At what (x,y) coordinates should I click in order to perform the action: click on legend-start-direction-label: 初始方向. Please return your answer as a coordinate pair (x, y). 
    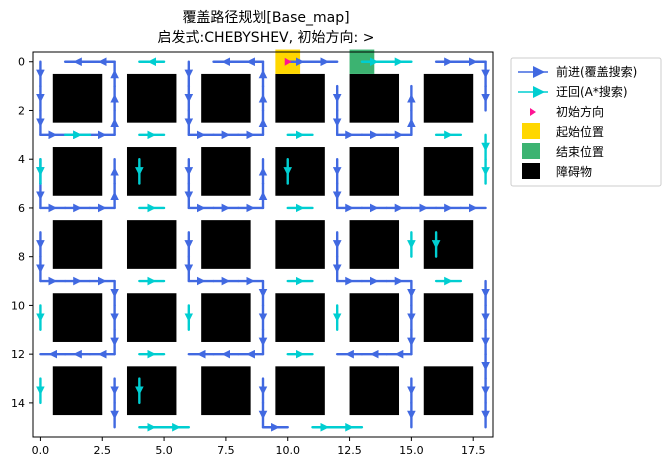
    Looking at the image, I should click on (580, 111).